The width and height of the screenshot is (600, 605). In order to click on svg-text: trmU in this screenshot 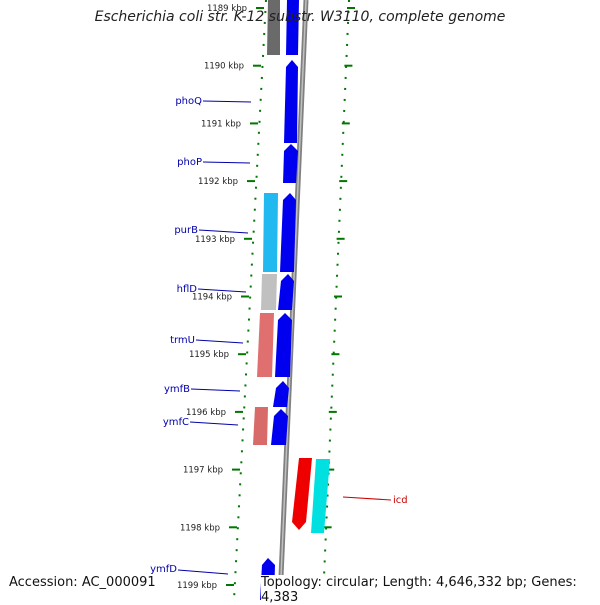, I will do `click(182, 340)`.